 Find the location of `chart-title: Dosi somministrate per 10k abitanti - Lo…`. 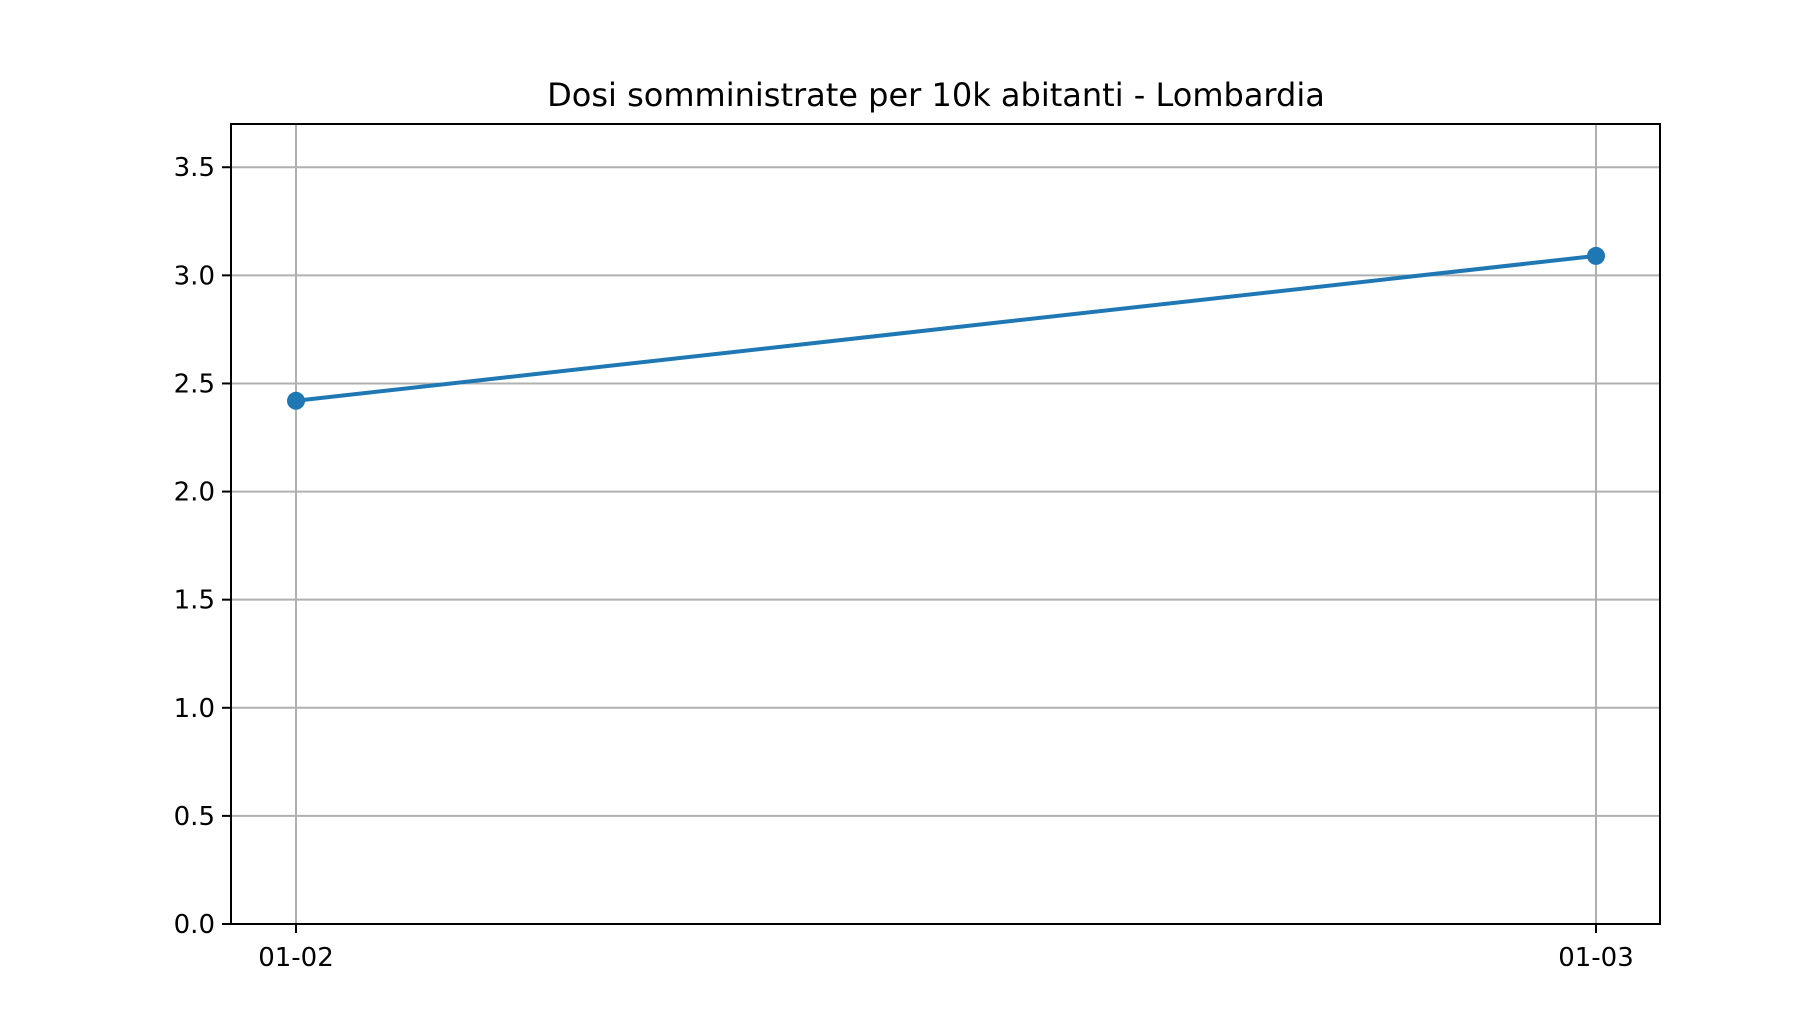

chart-title: Dosi somministrate per 10k abitanti - Lo… is located at coordinates (936, 95).